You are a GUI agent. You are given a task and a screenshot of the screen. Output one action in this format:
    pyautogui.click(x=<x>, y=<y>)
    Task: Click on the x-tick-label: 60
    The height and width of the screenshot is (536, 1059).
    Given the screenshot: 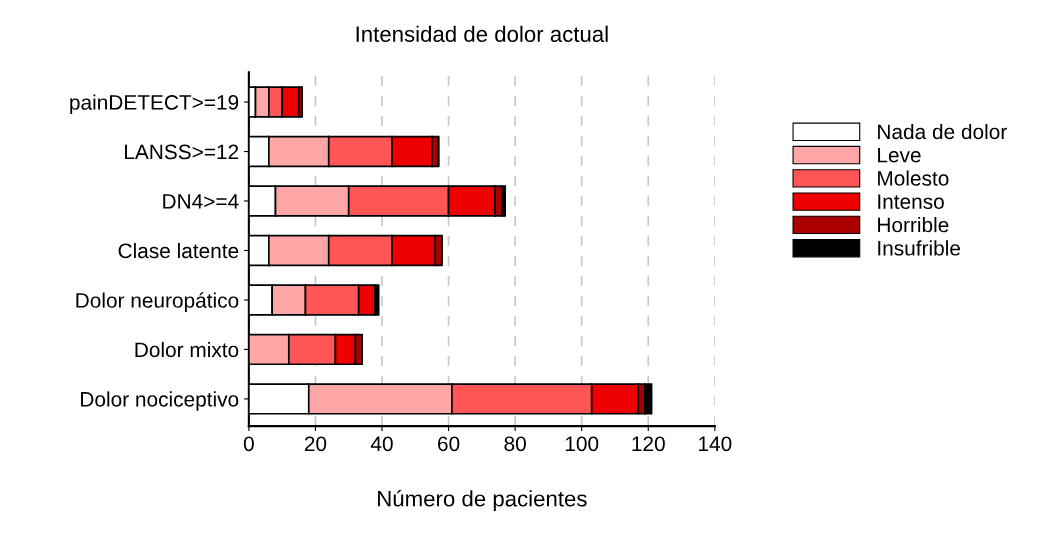 What is the action you would take?
    pyautogui.click(x=449, y=444)
    